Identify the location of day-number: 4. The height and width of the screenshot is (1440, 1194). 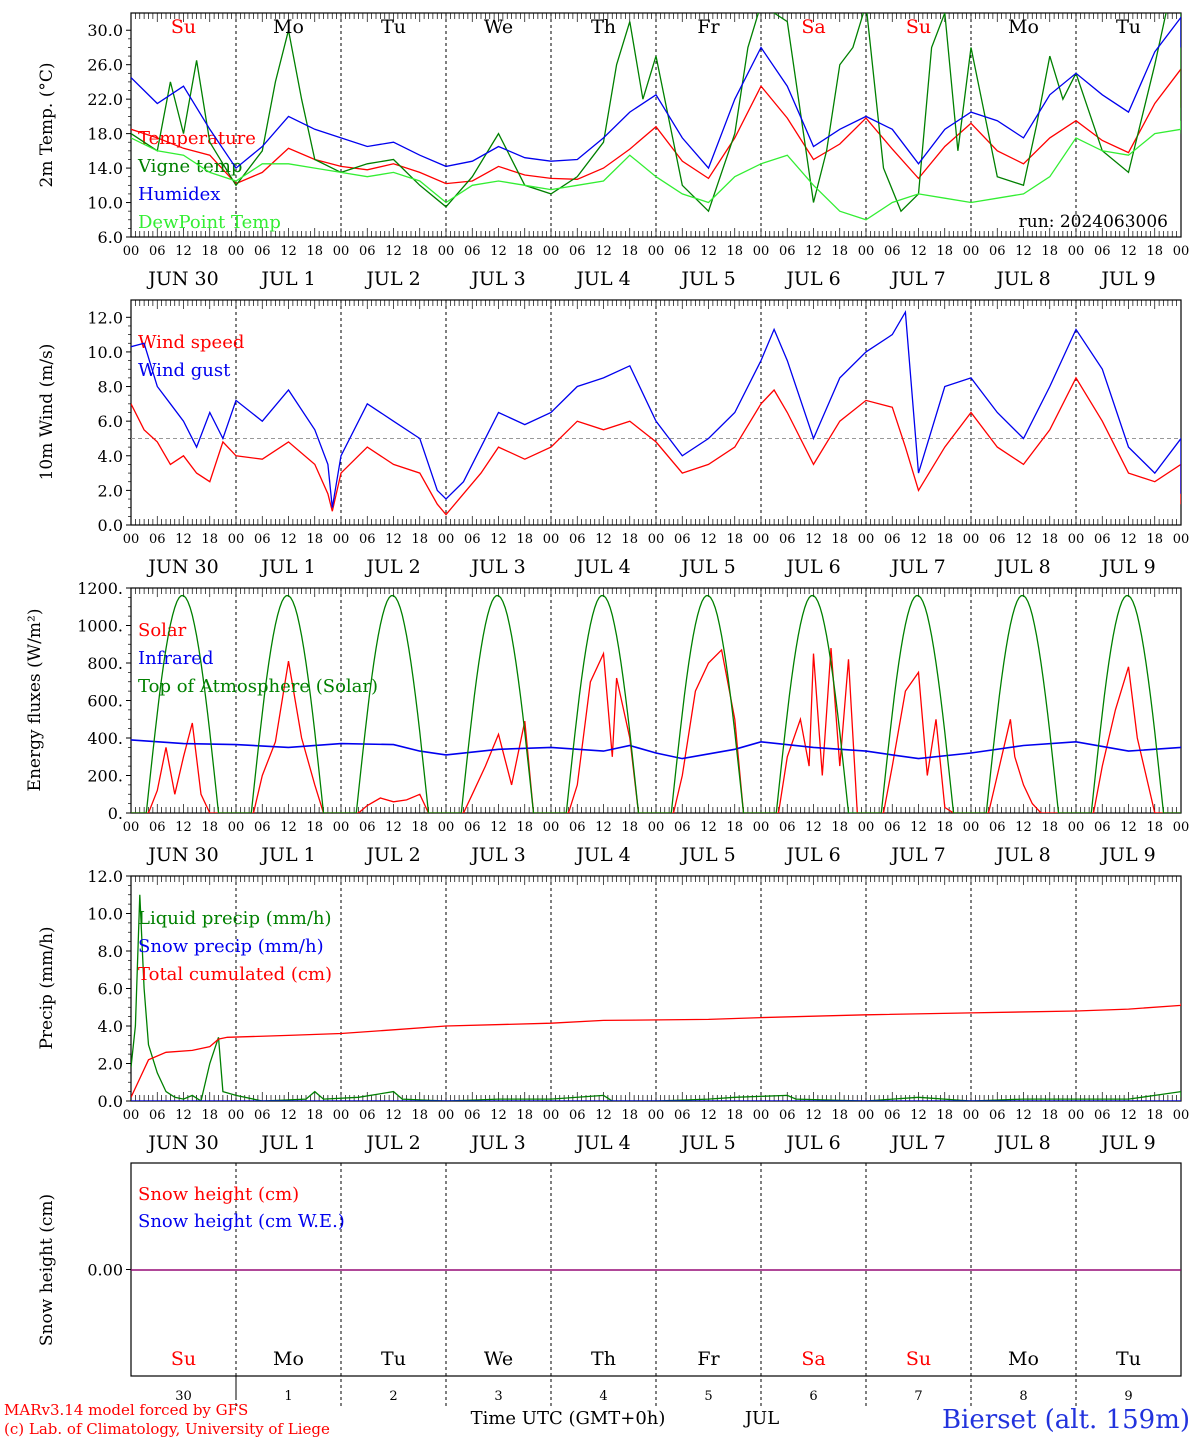
(603, 1396).